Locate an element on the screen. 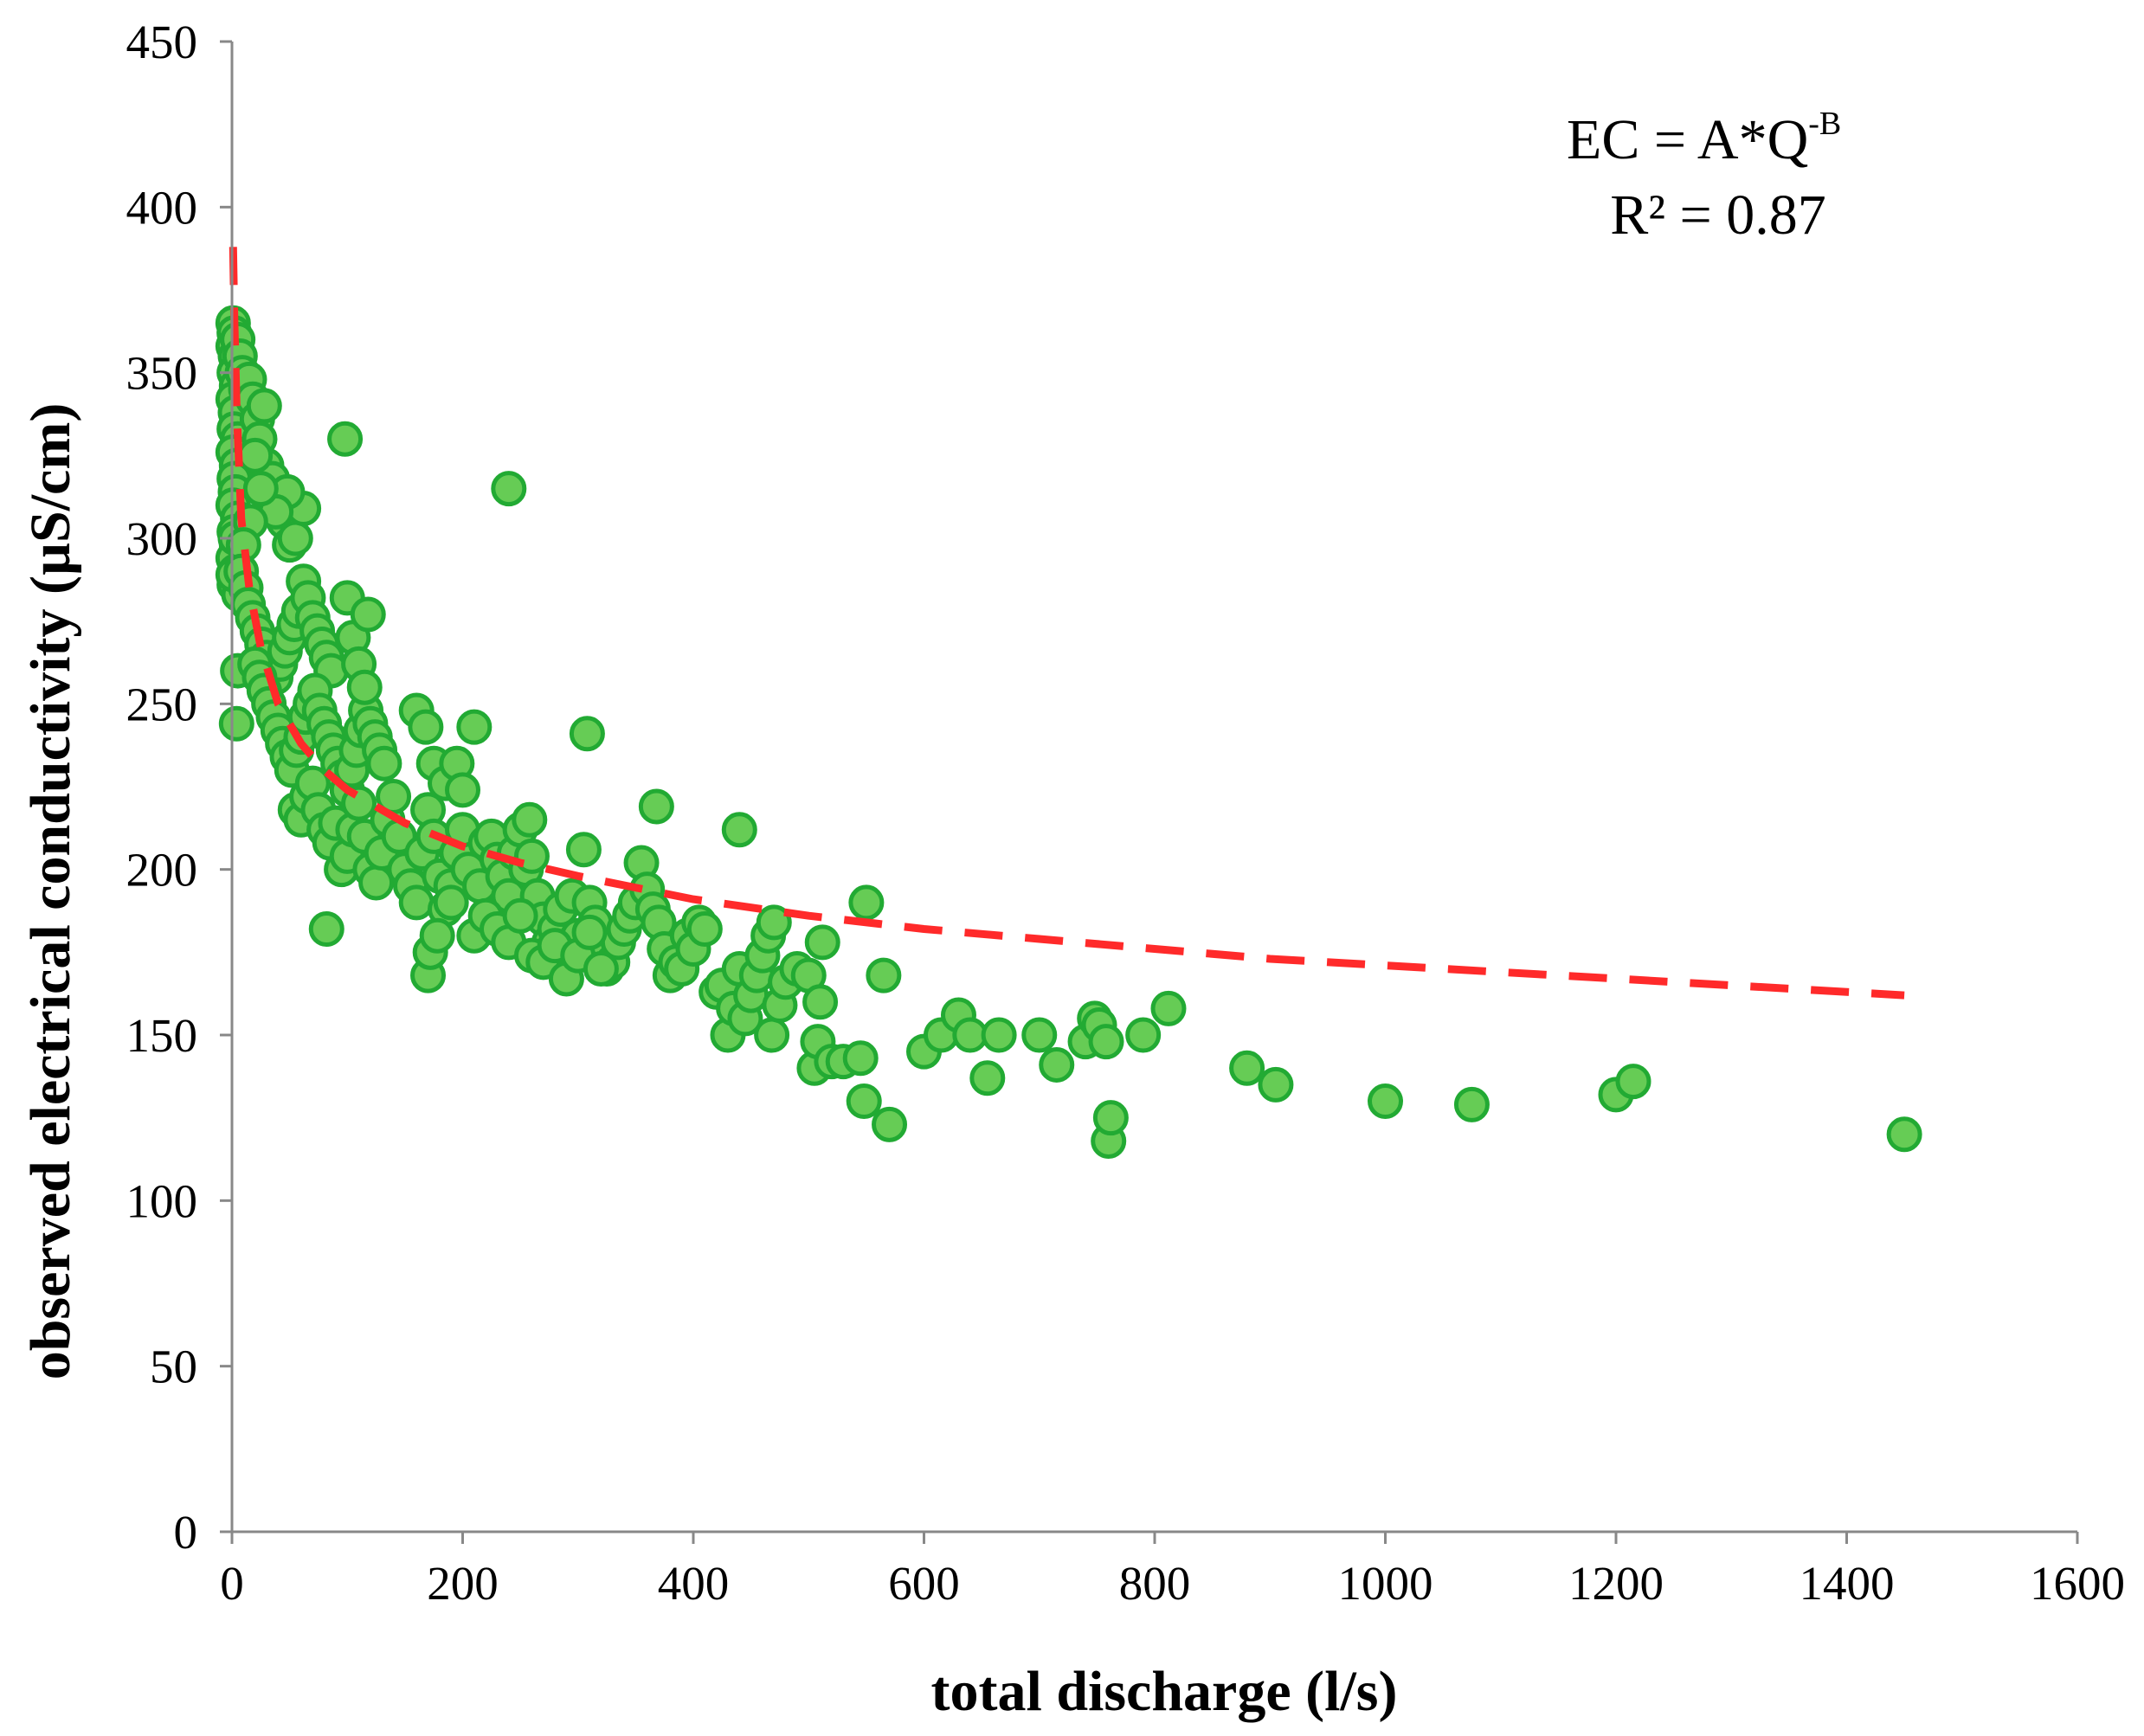  x-tick-label: 400 is located at coordinates (694, 1583).